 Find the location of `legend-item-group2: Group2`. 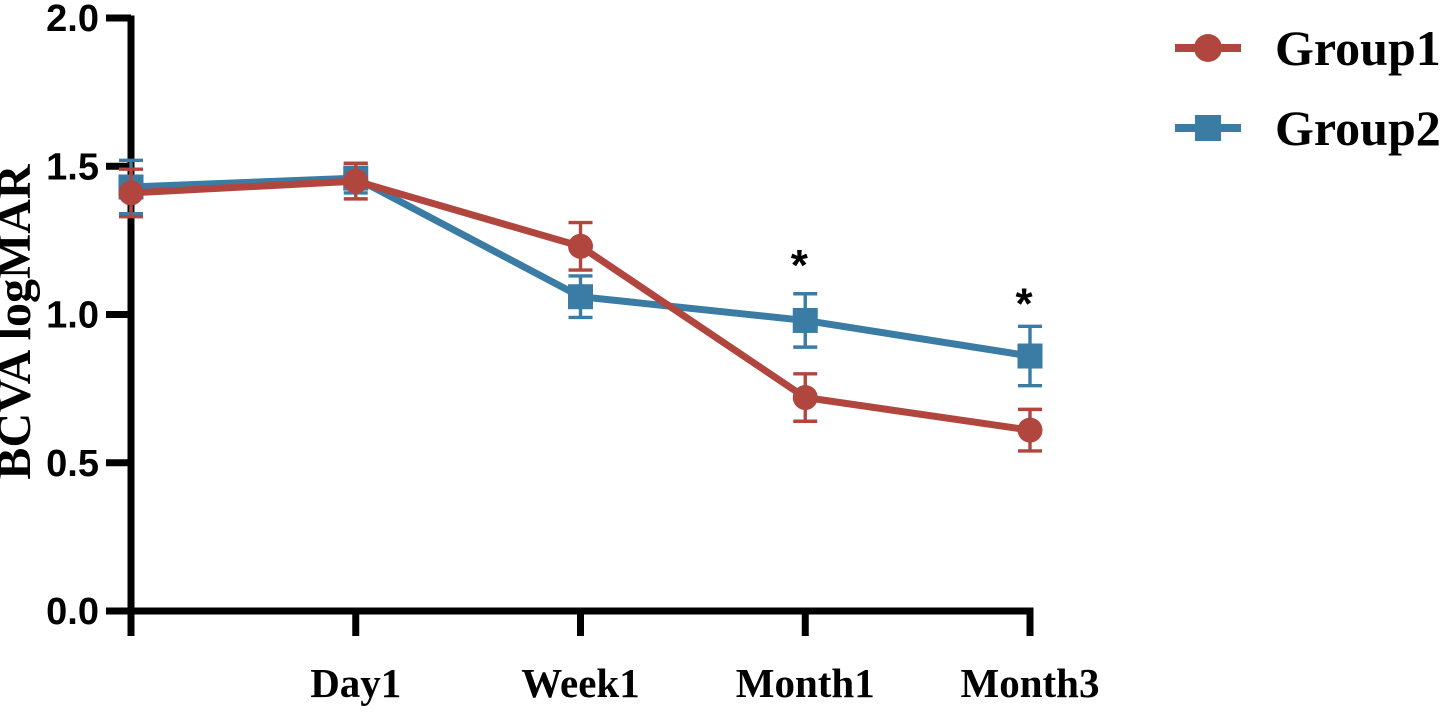

legend-item-group2: Group2 is located at coordinates (1308, 128).